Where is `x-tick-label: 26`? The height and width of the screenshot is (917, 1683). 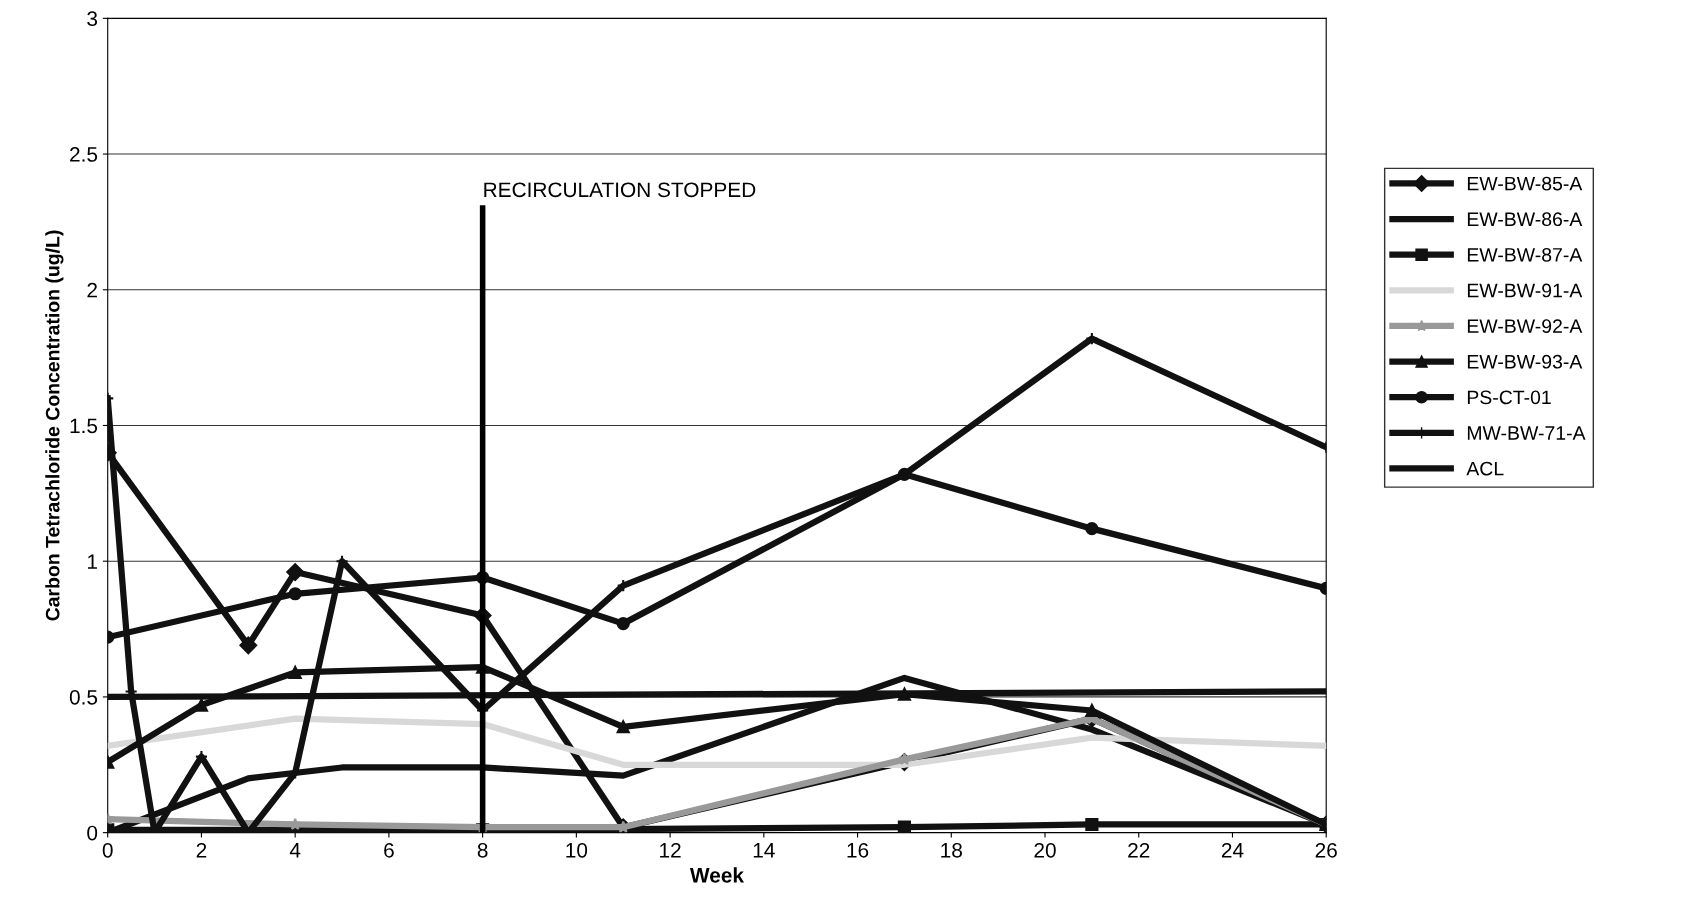
x-tick-label: 26 is located at coordinates (1326, 850).